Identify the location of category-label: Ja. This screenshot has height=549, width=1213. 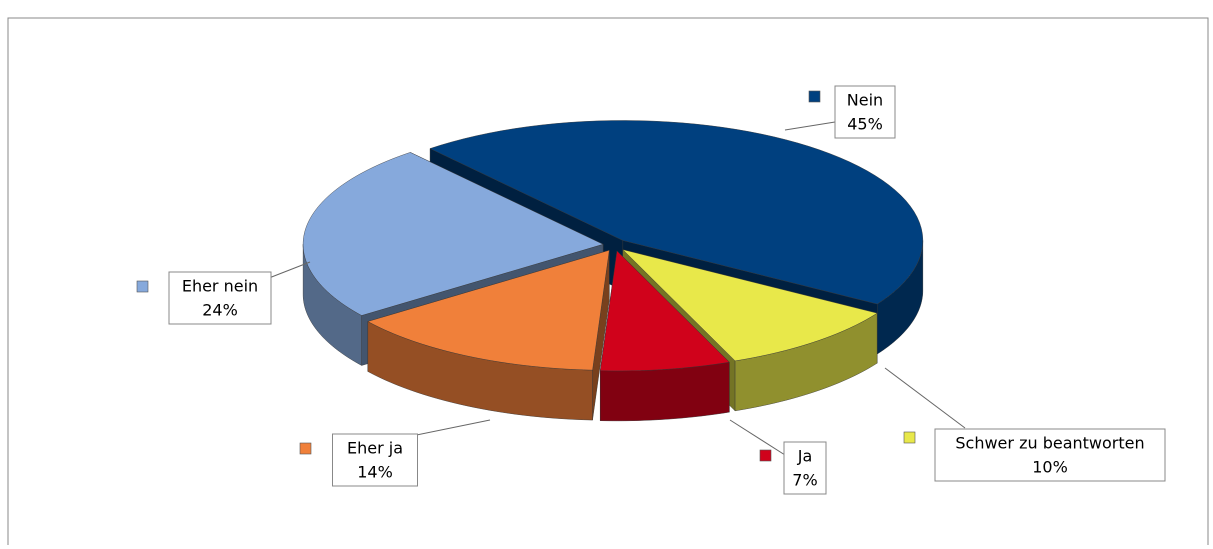
(805, 456).